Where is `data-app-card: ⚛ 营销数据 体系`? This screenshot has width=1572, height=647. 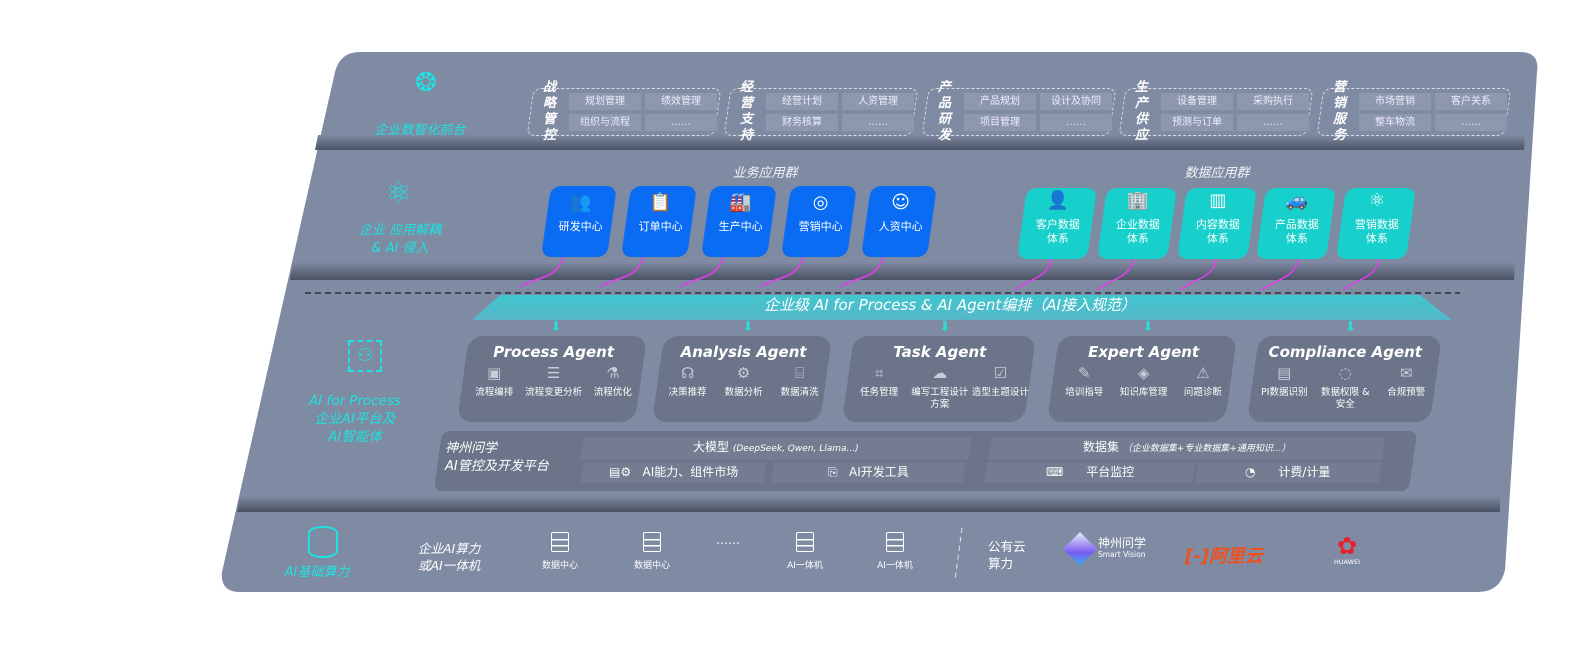 data-app-card: ⚛ 营销数据 体系 is located at coordinates (1376, 223).